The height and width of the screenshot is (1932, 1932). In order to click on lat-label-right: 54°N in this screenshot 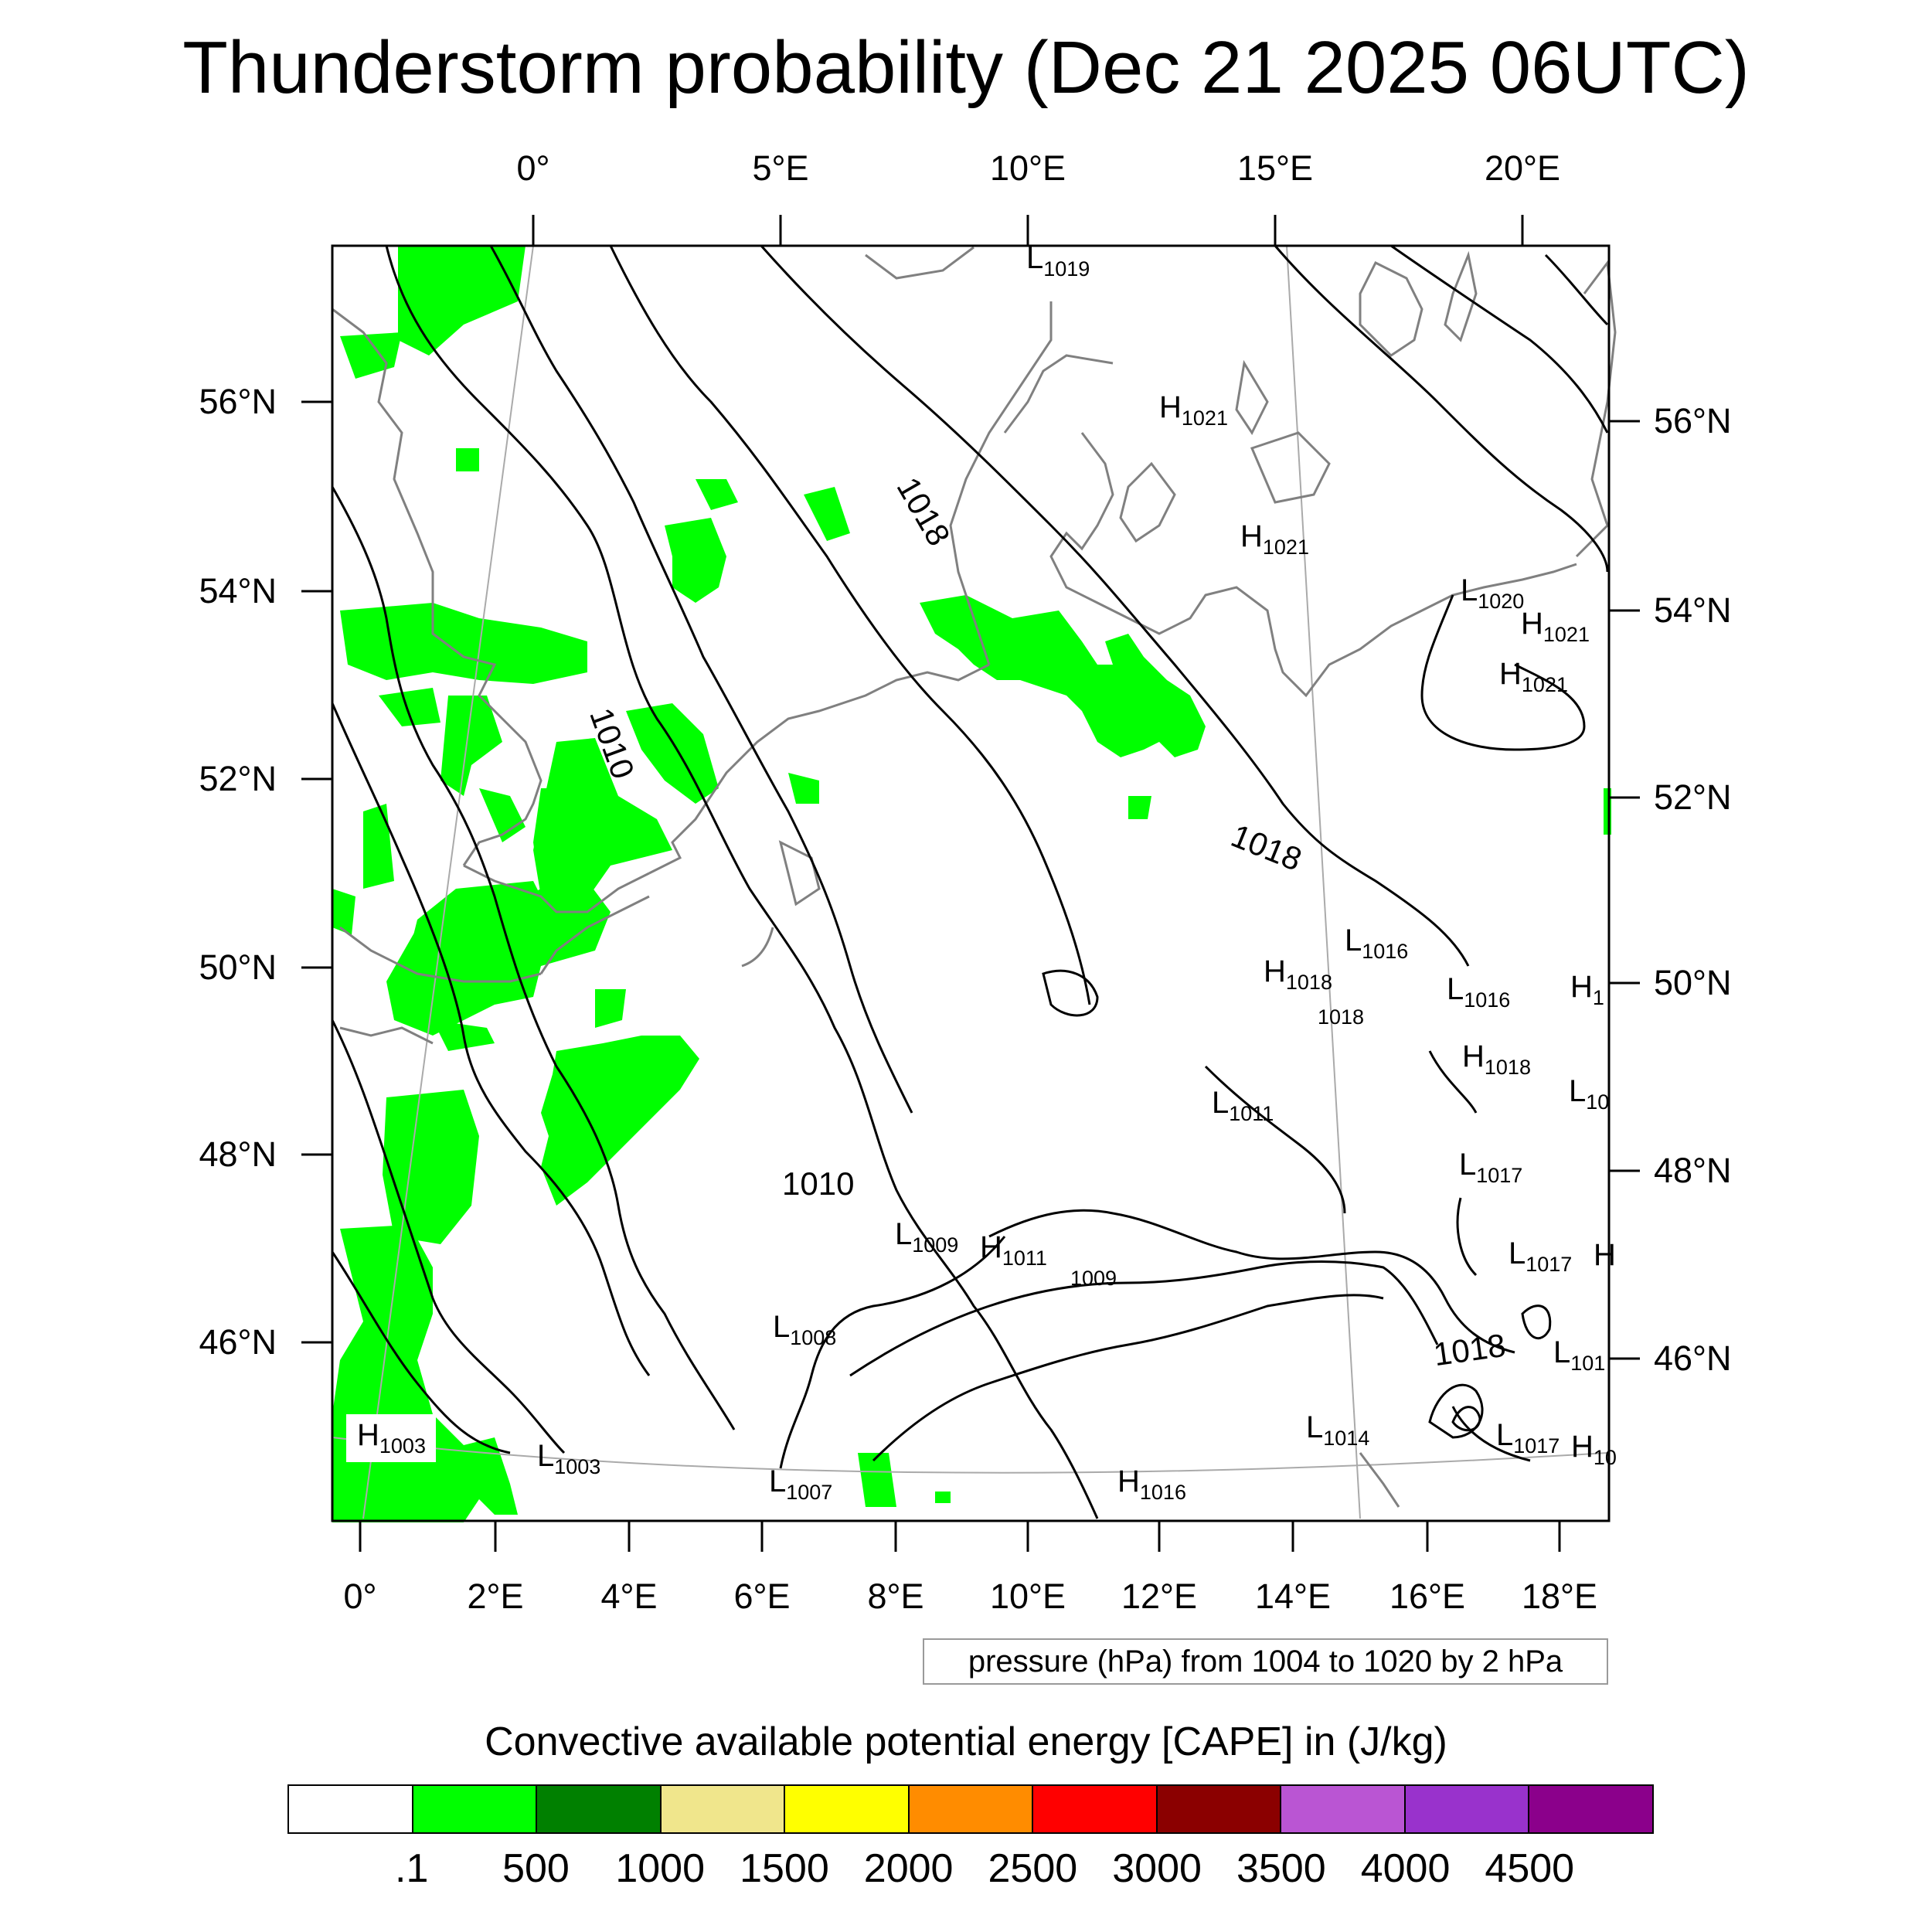, I will do `click(1693, 610)`.